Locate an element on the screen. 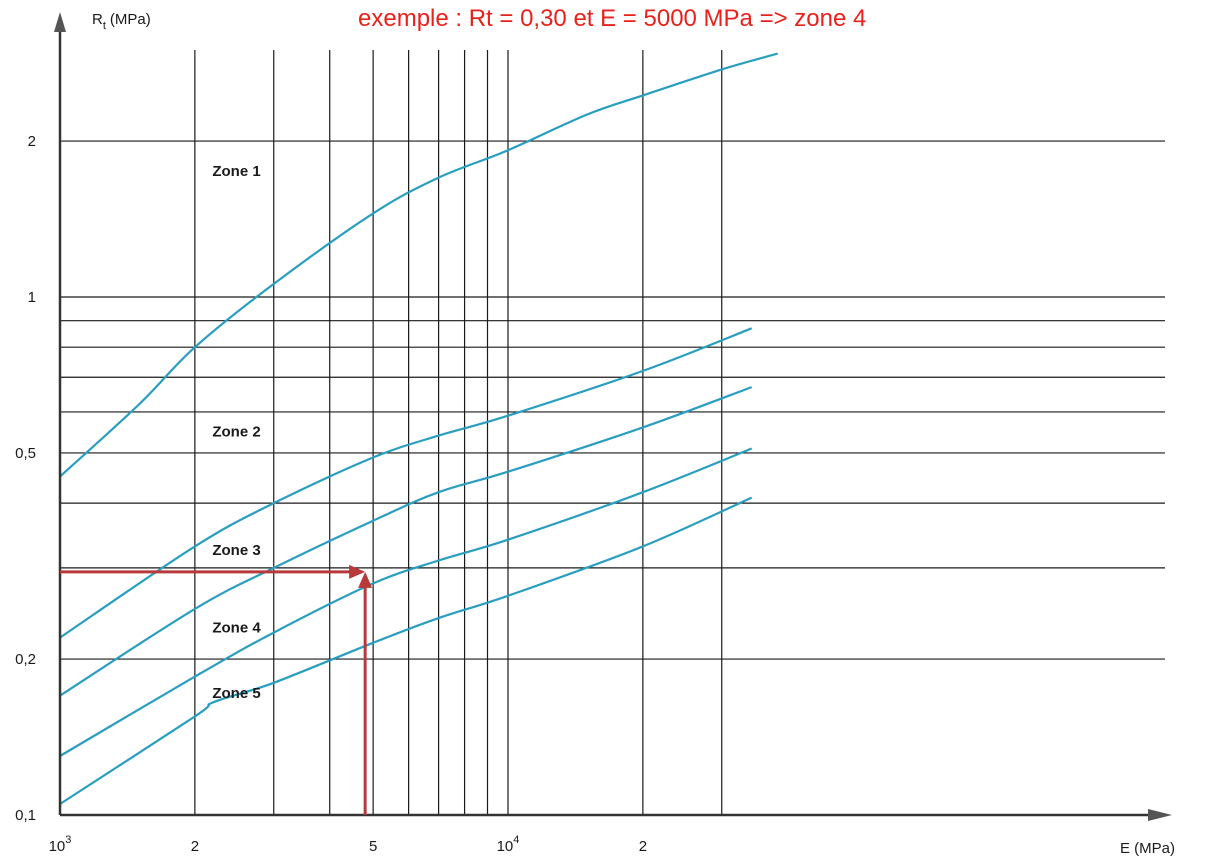 Image resolution: width=1205 pixels, height=861 pixels. x-tick-label: 10³ is located at coordinates (60, 844).